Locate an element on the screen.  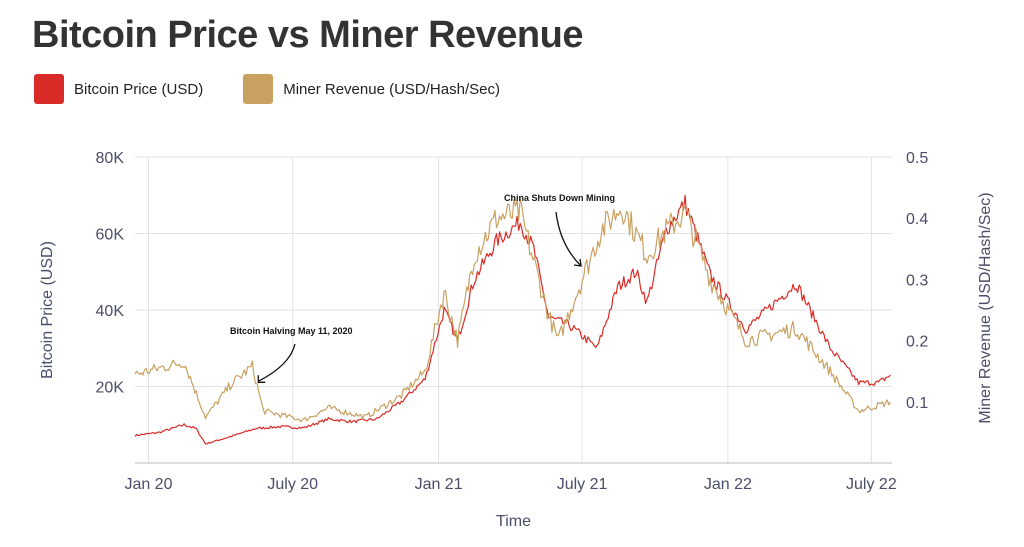
x-tick-label: July 20 is located at coordinates (292, 484).